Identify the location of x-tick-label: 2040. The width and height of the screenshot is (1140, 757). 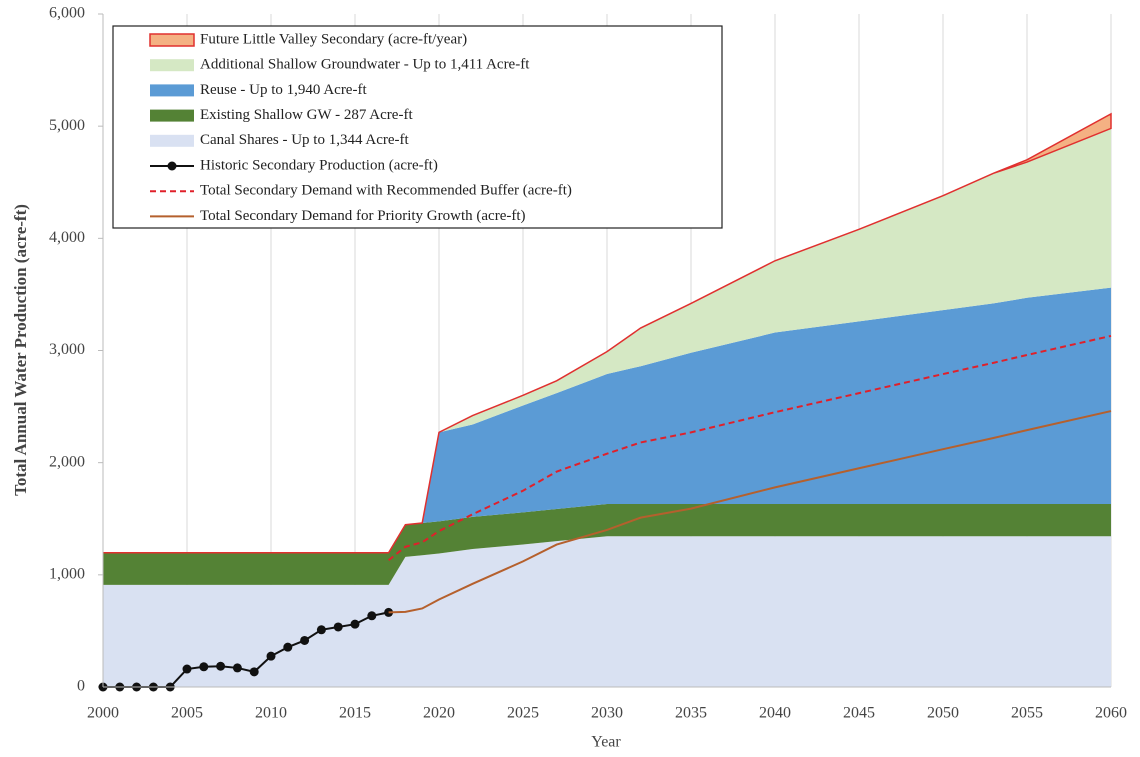
(775, 713).